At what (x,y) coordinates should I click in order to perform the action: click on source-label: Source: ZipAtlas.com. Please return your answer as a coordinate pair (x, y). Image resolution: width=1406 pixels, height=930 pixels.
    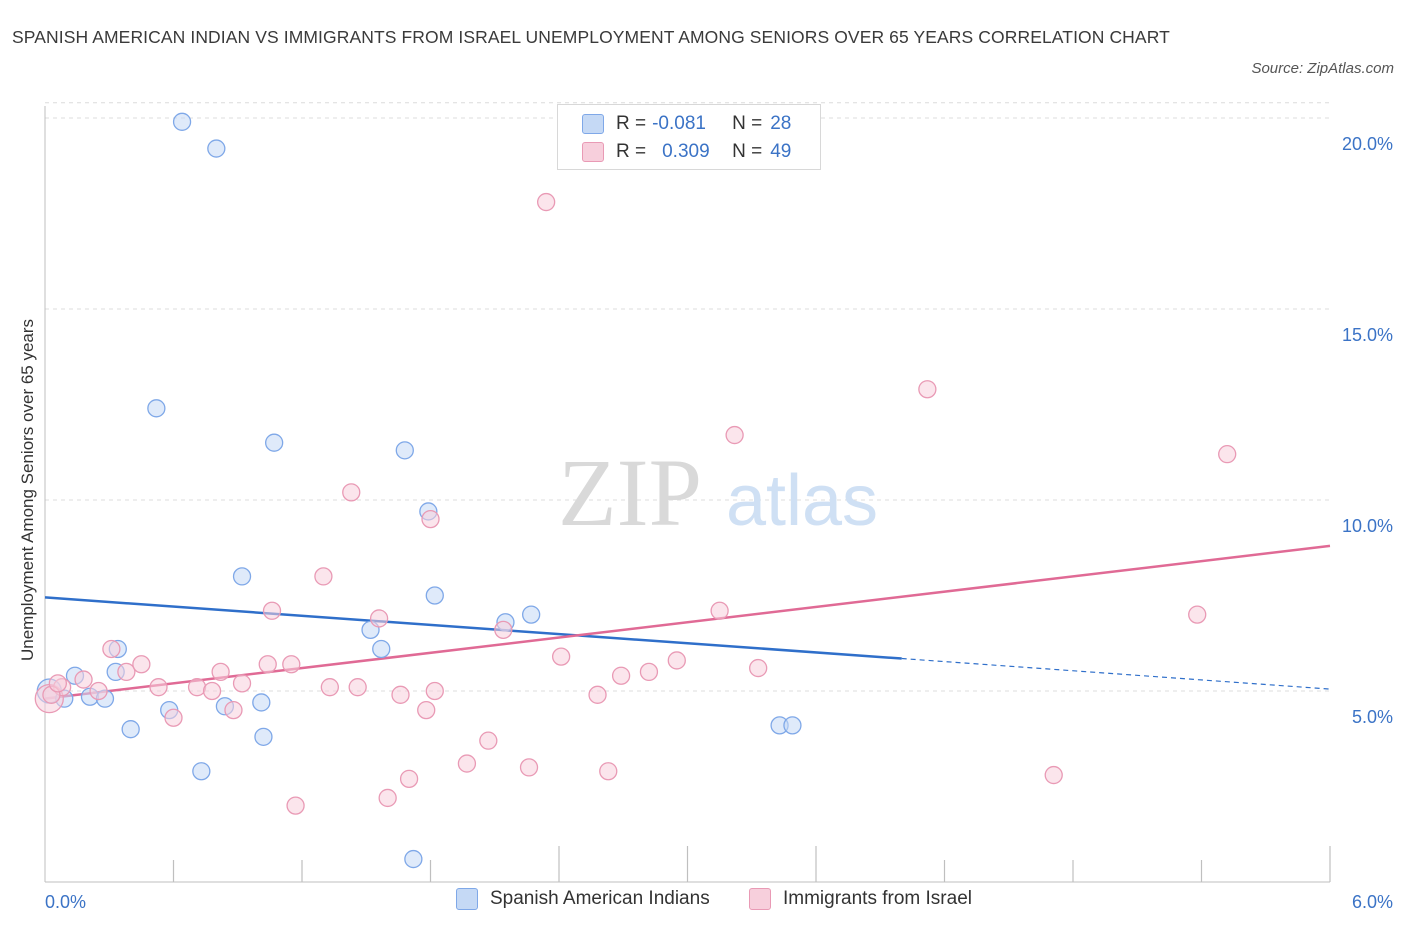
    Looking at the image, I should click on (1322, 68).